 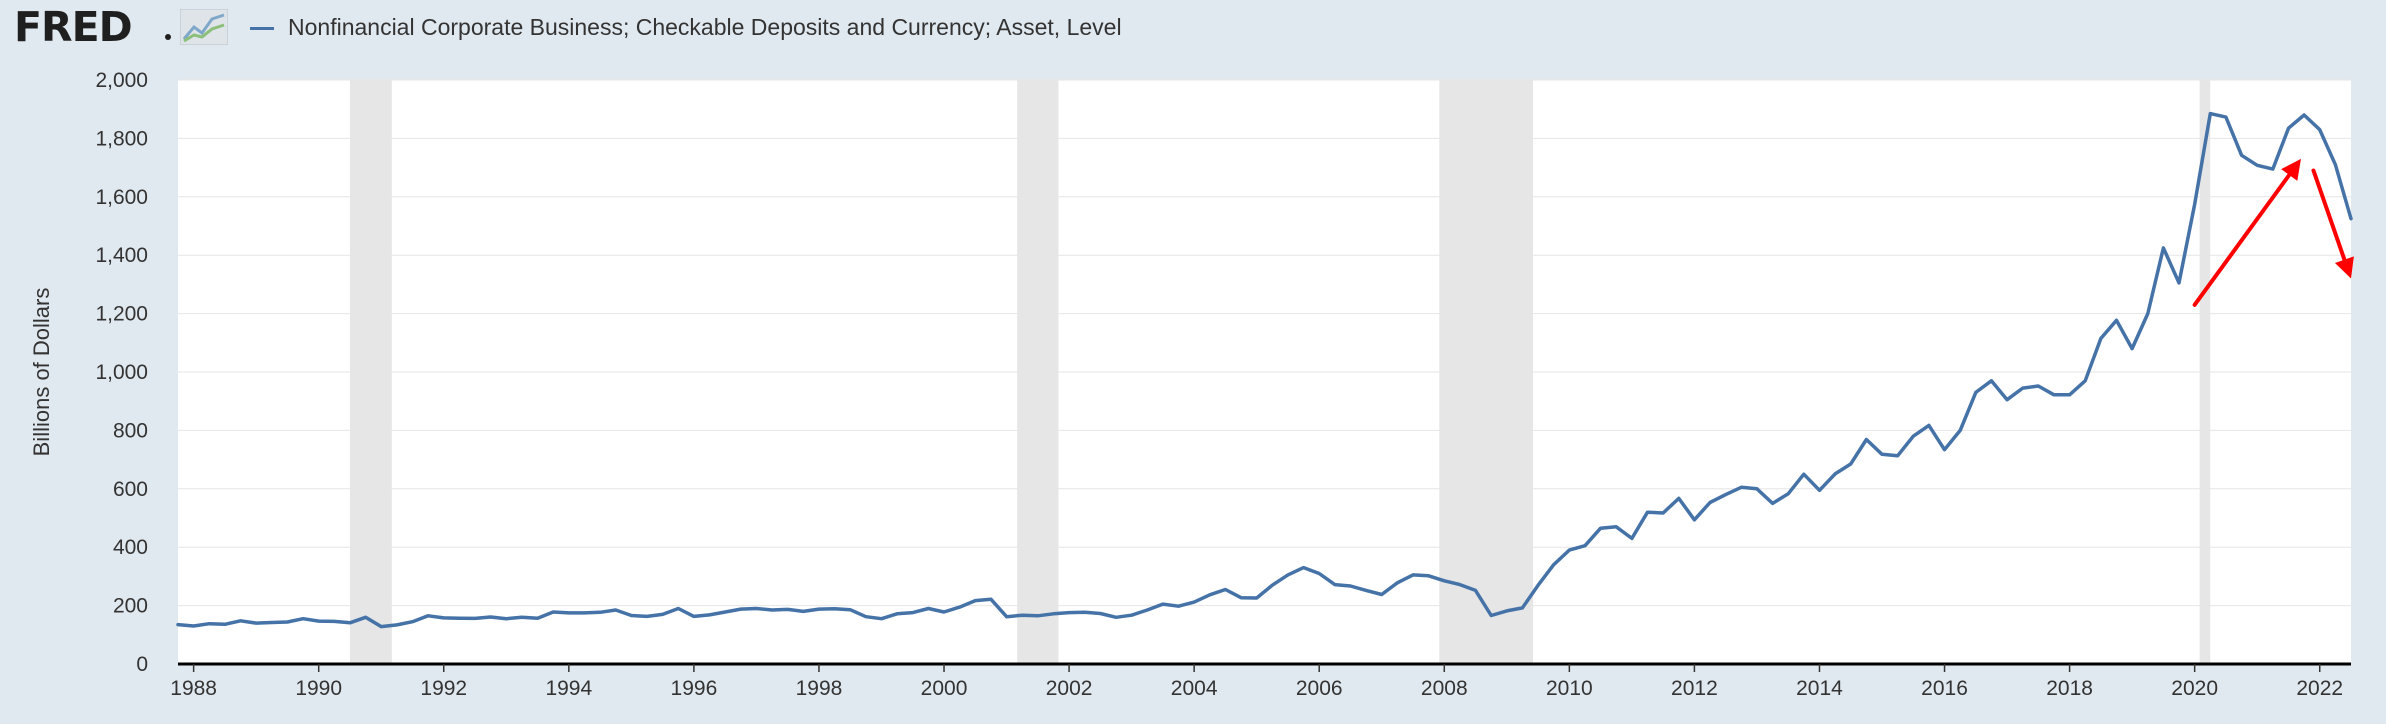 I want to click on y-tick-label: 1,200, so click(x=121, y=314).